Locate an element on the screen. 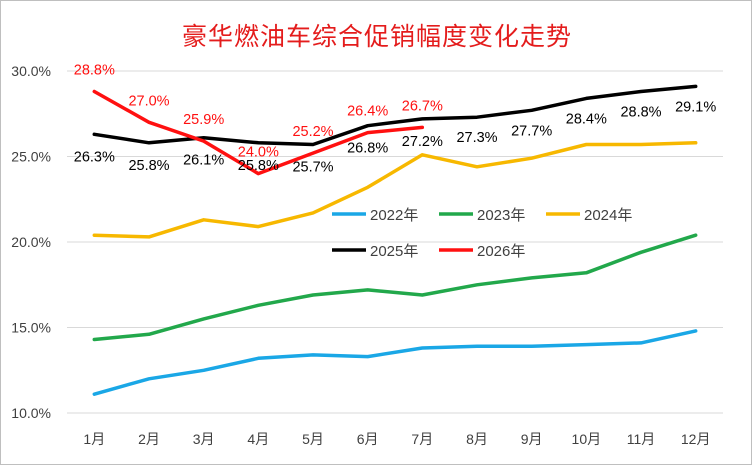 The height and width of the screenshot is (466, 752). data-label-2026: 25.2% is located at coordinates (312, 132).